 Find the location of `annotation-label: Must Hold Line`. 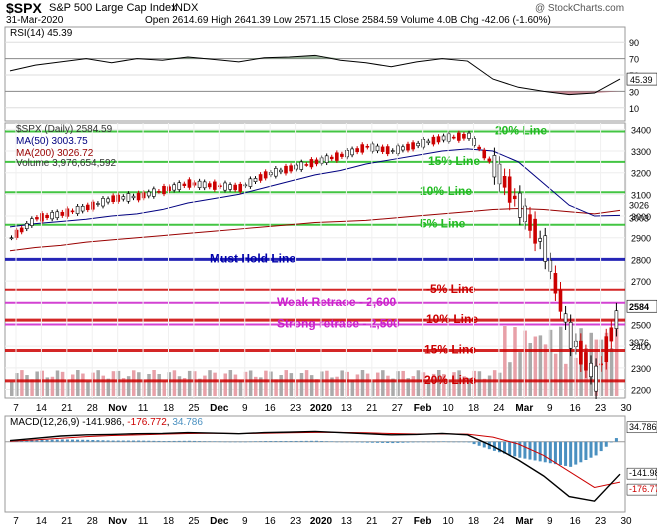

annotation-label: Must Hold Line is located at coordinates (253, 258).